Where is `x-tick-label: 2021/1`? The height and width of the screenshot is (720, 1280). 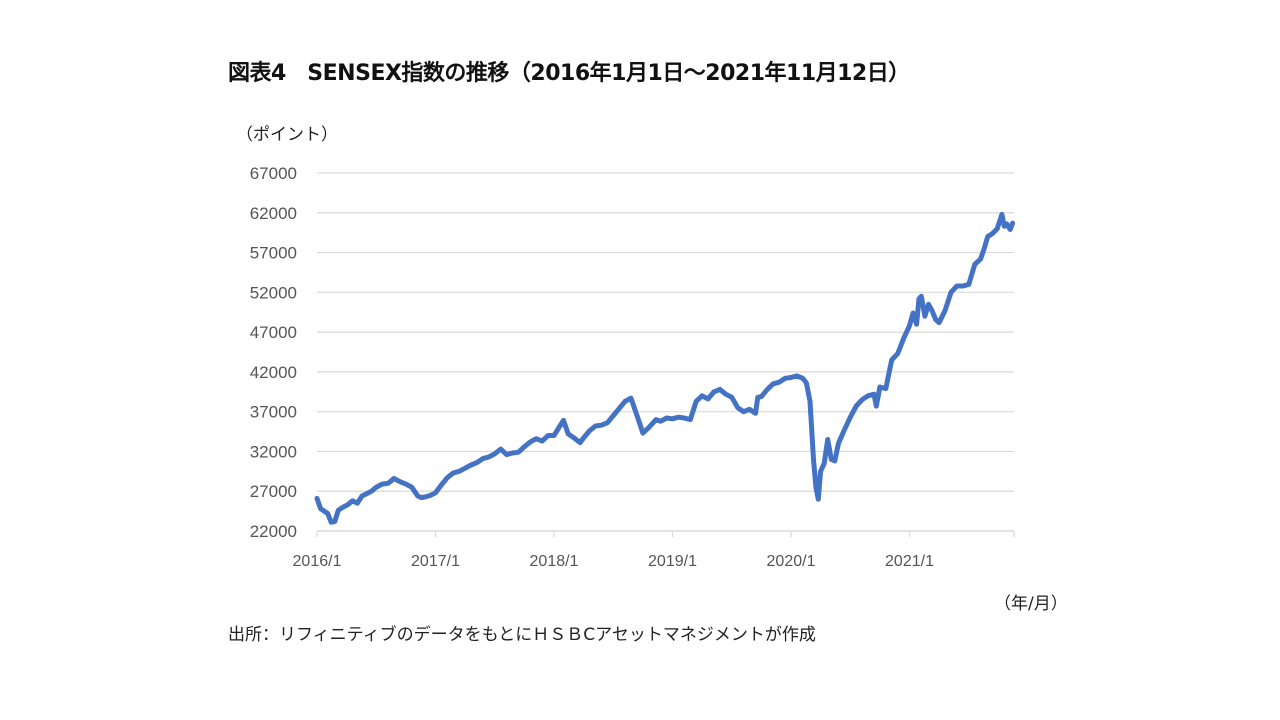 x-tick-label: 2021/1 is located at coordinates (909, 561).